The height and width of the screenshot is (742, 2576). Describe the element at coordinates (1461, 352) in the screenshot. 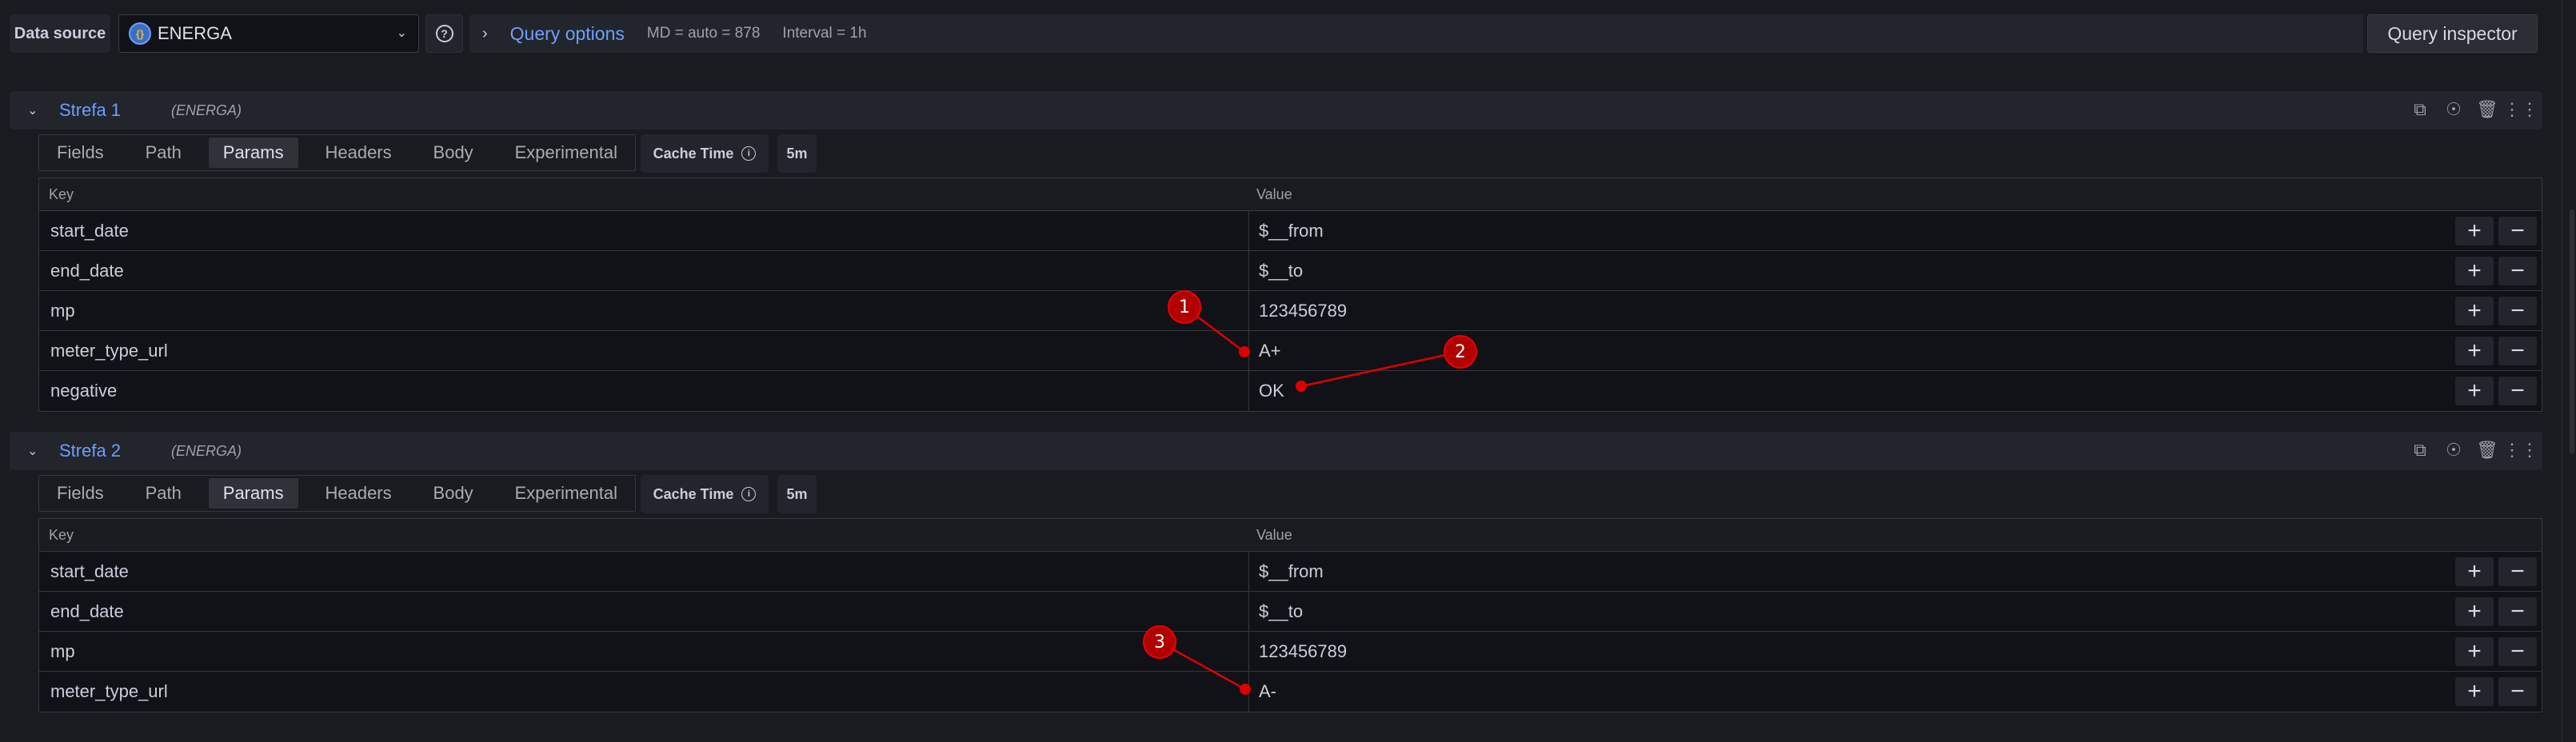

I see `annotation-marker-2: 2` at that location.